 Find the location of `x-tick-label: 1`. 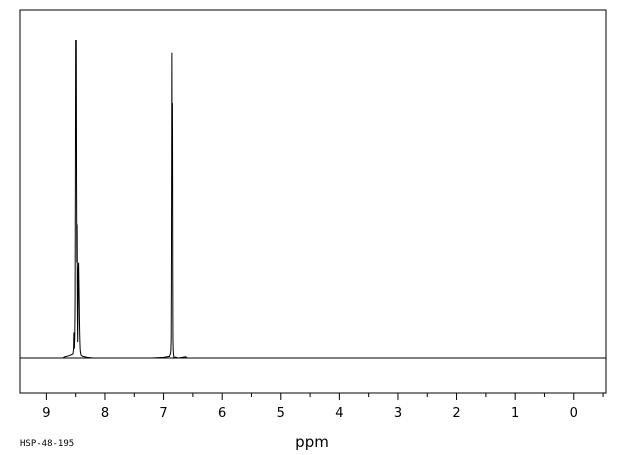

x-tick-label: 1 is located at coordinates (515, 413).